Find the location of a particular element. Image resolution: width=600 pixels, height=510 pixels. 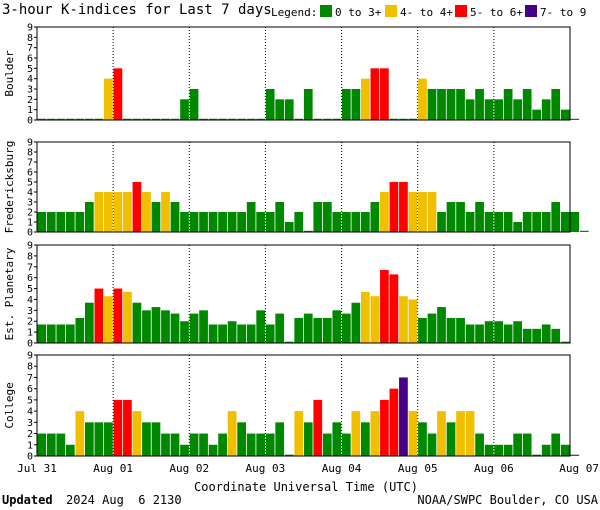

legend-item-2: 5- to 6+ is located at coordinates (496, 12).